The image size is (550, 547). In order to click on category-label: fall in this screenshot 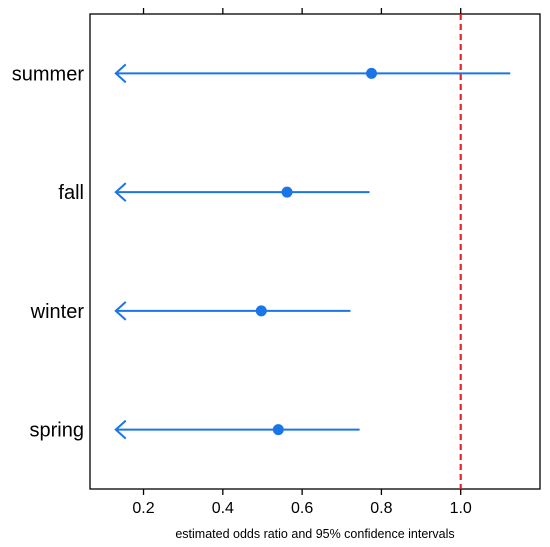, I will do `click(71, 193)`.